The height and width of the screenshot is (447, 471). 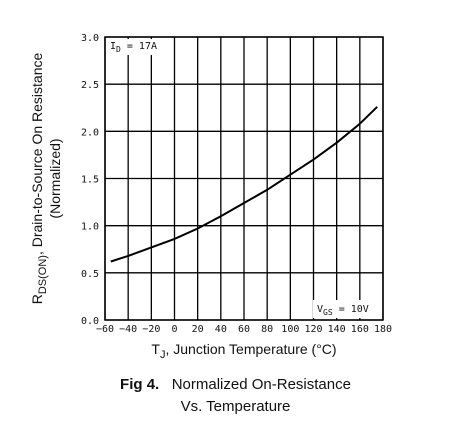 I want to click on y-axis-label-line2: (Normalized), so click(x=55, y=178).